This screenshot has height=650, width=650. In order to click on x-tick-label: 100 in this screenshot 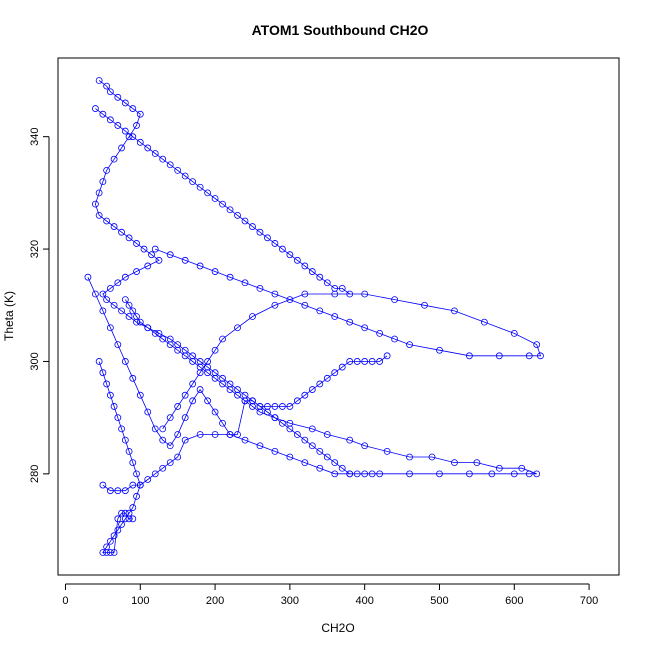, I will do `click(140, 601)`.